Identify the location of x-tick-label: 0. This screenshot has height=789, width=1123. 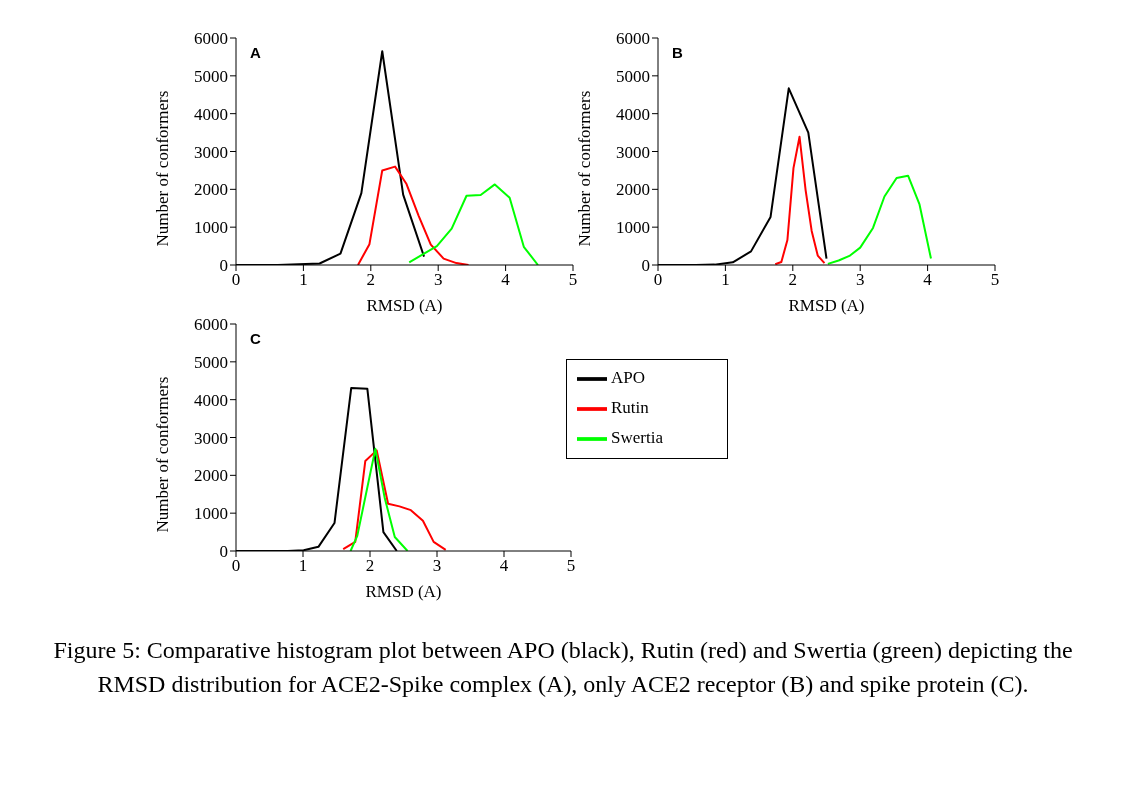
(658, 280).